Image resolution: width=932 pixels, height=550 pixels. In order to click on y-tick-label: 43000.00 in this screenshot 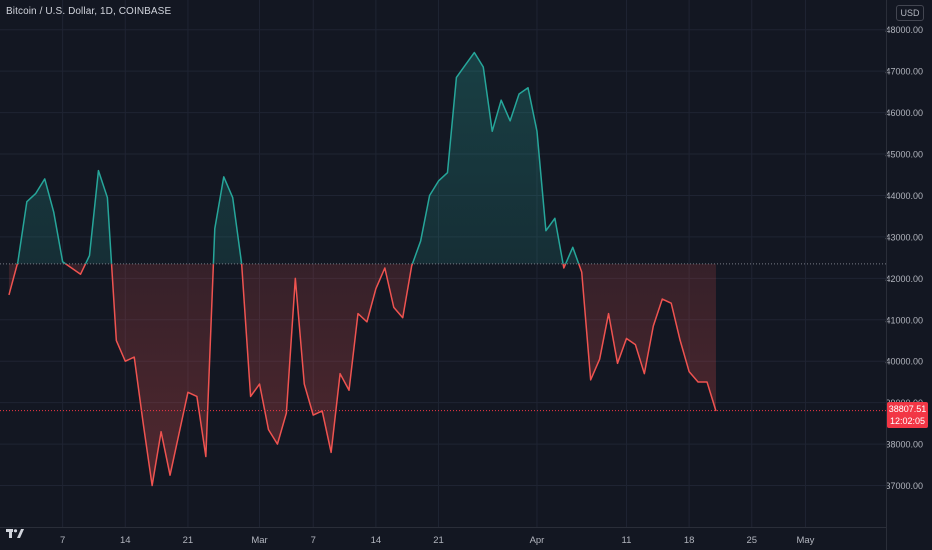, I will do `click(904, 237)`.